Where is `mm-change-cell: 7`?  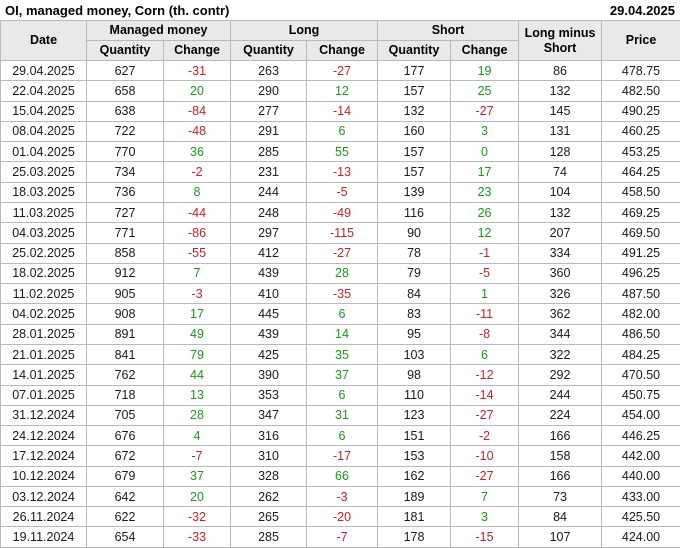
mm-change-cell: 7 is located at coordinates (197, 273).